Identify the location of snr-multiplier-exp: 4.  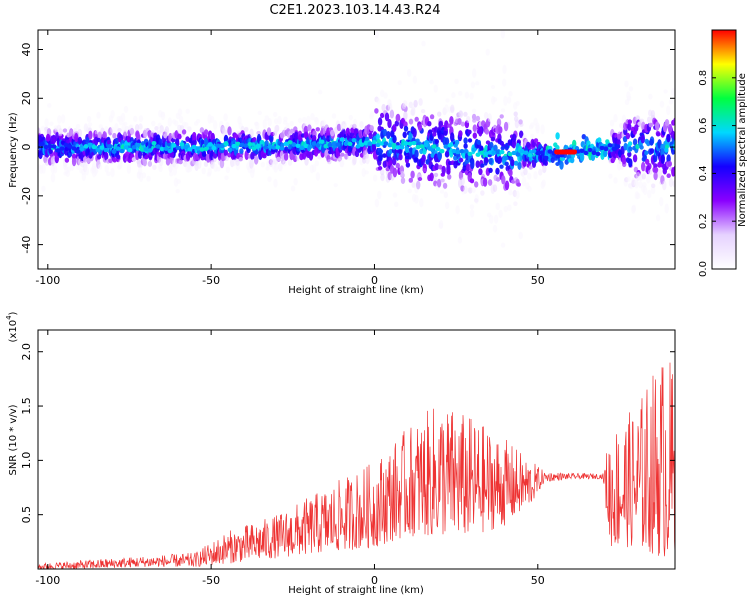
(9, 317).